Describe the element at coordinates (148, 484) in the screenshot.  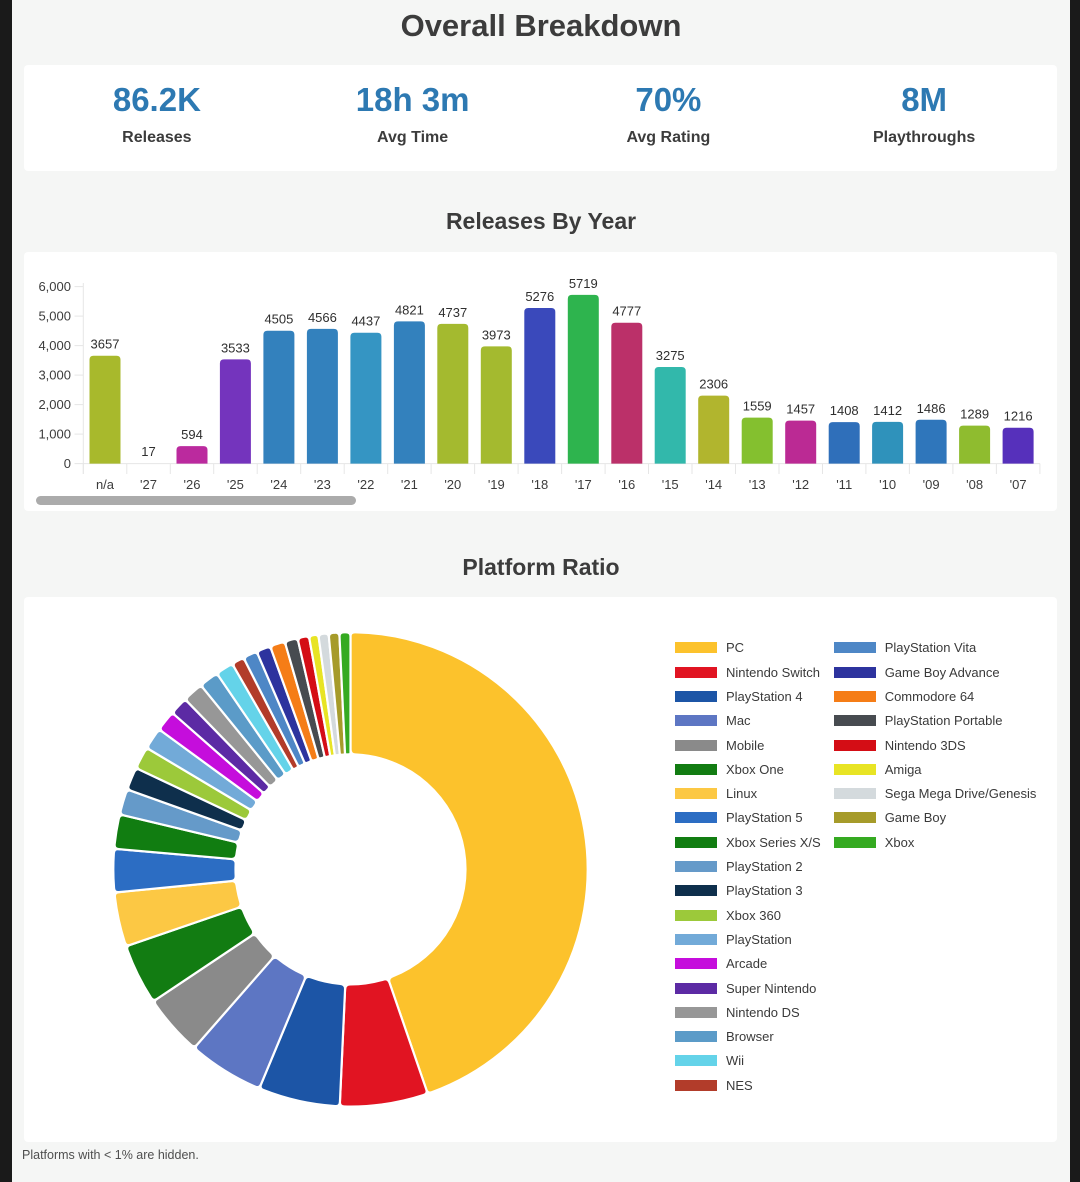
I see `svg-text: '27` at that location.